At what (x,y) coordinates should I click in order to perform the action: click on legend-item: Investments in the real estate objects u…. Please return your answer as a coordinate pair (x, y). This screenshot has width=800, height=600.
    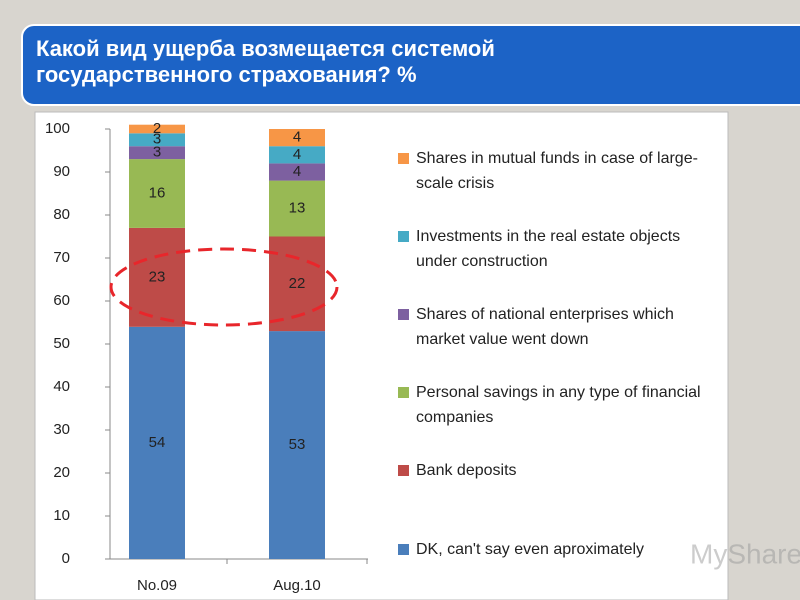
    Looking at the image, I should click on (553, 249).